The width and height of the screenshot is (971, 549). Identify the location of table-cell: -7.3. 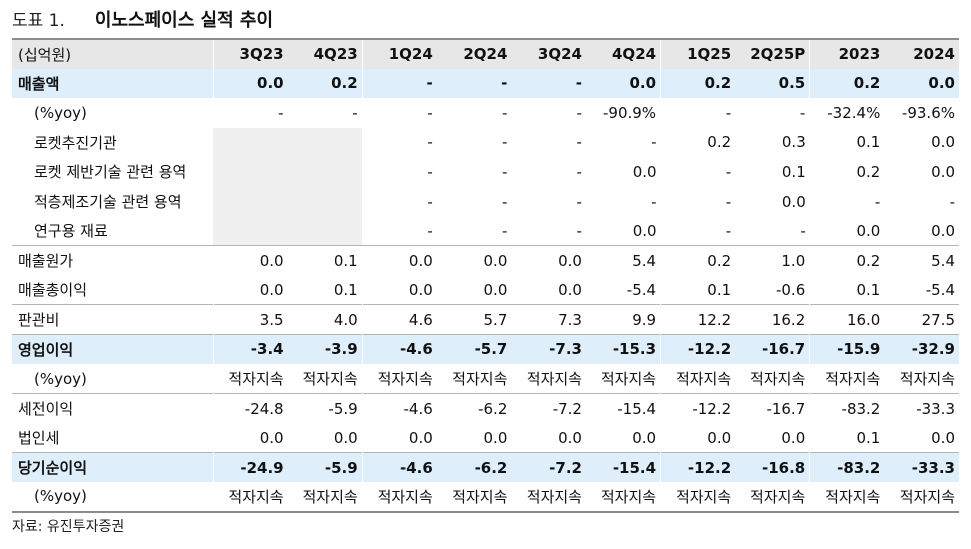
(548, 349).